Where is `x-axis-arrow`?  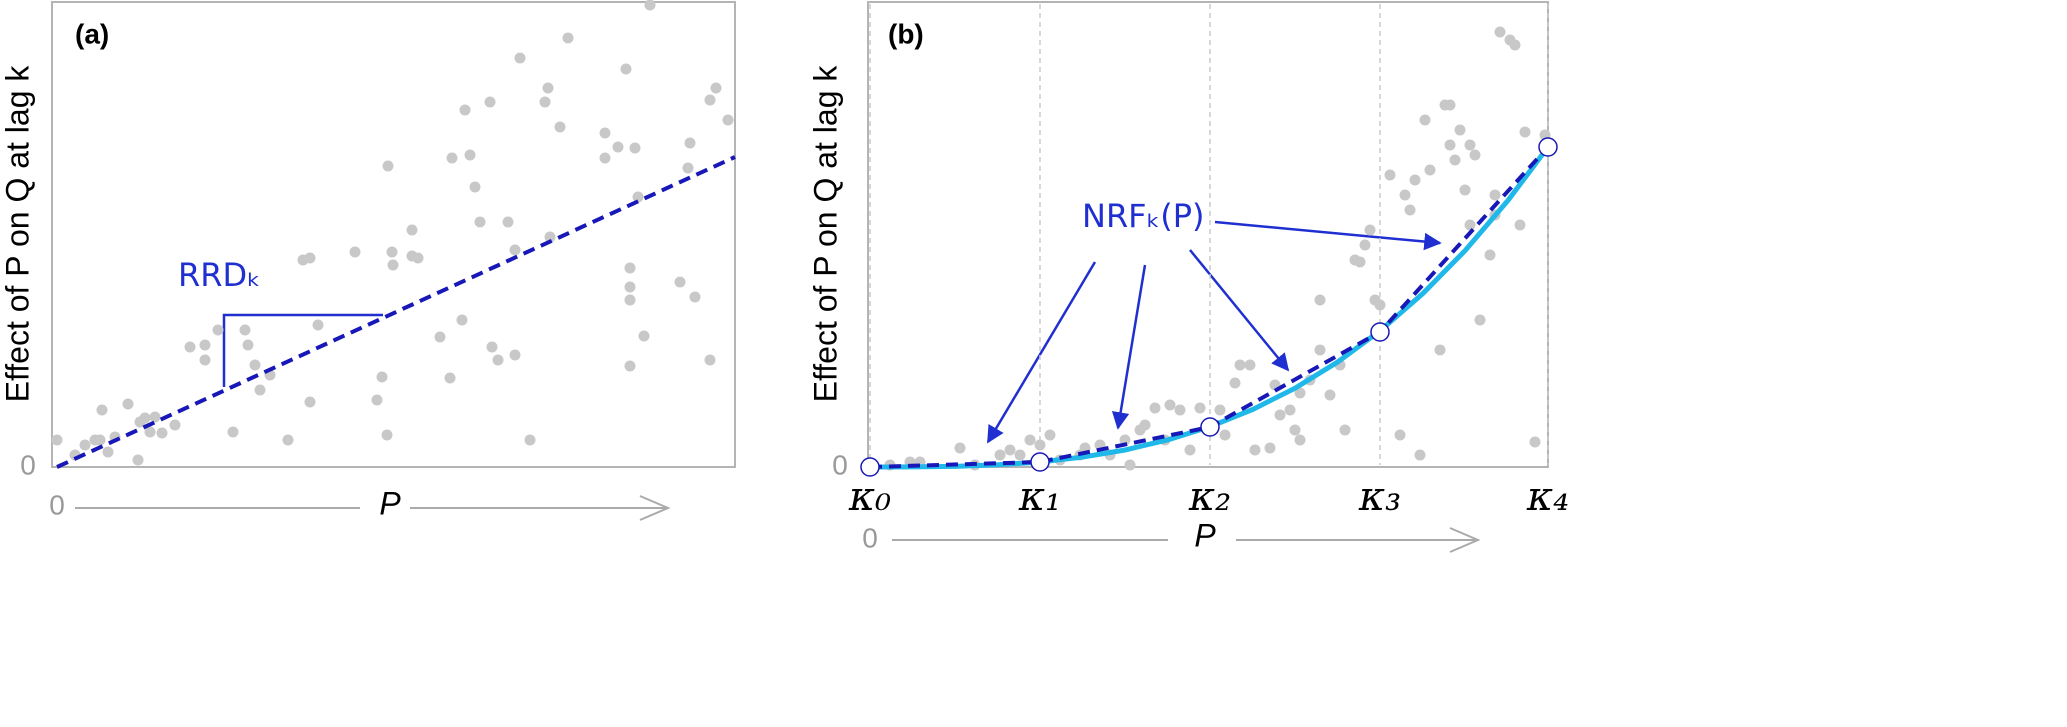
x-axis-arrow is located at coordinates (778, 524).